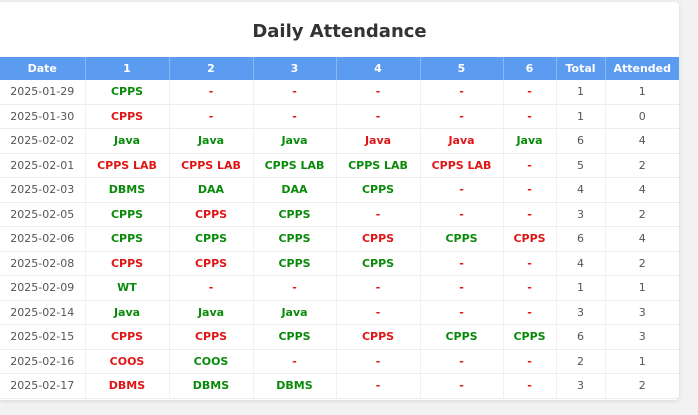 Image resolution: width=698 pixels, height=415 pixels. Describe the element at coordinates (127, 68) in the screenshot. I see `col-header-period-1: 1` at that location.